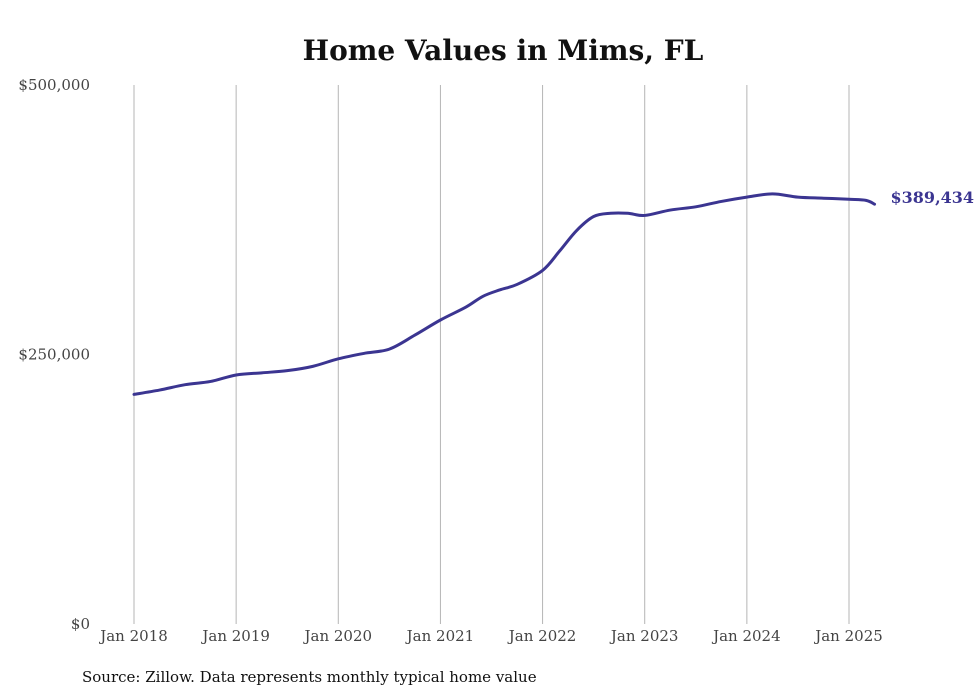  I want to click on x-tick-label: Jan 2019, so click(235, 636).